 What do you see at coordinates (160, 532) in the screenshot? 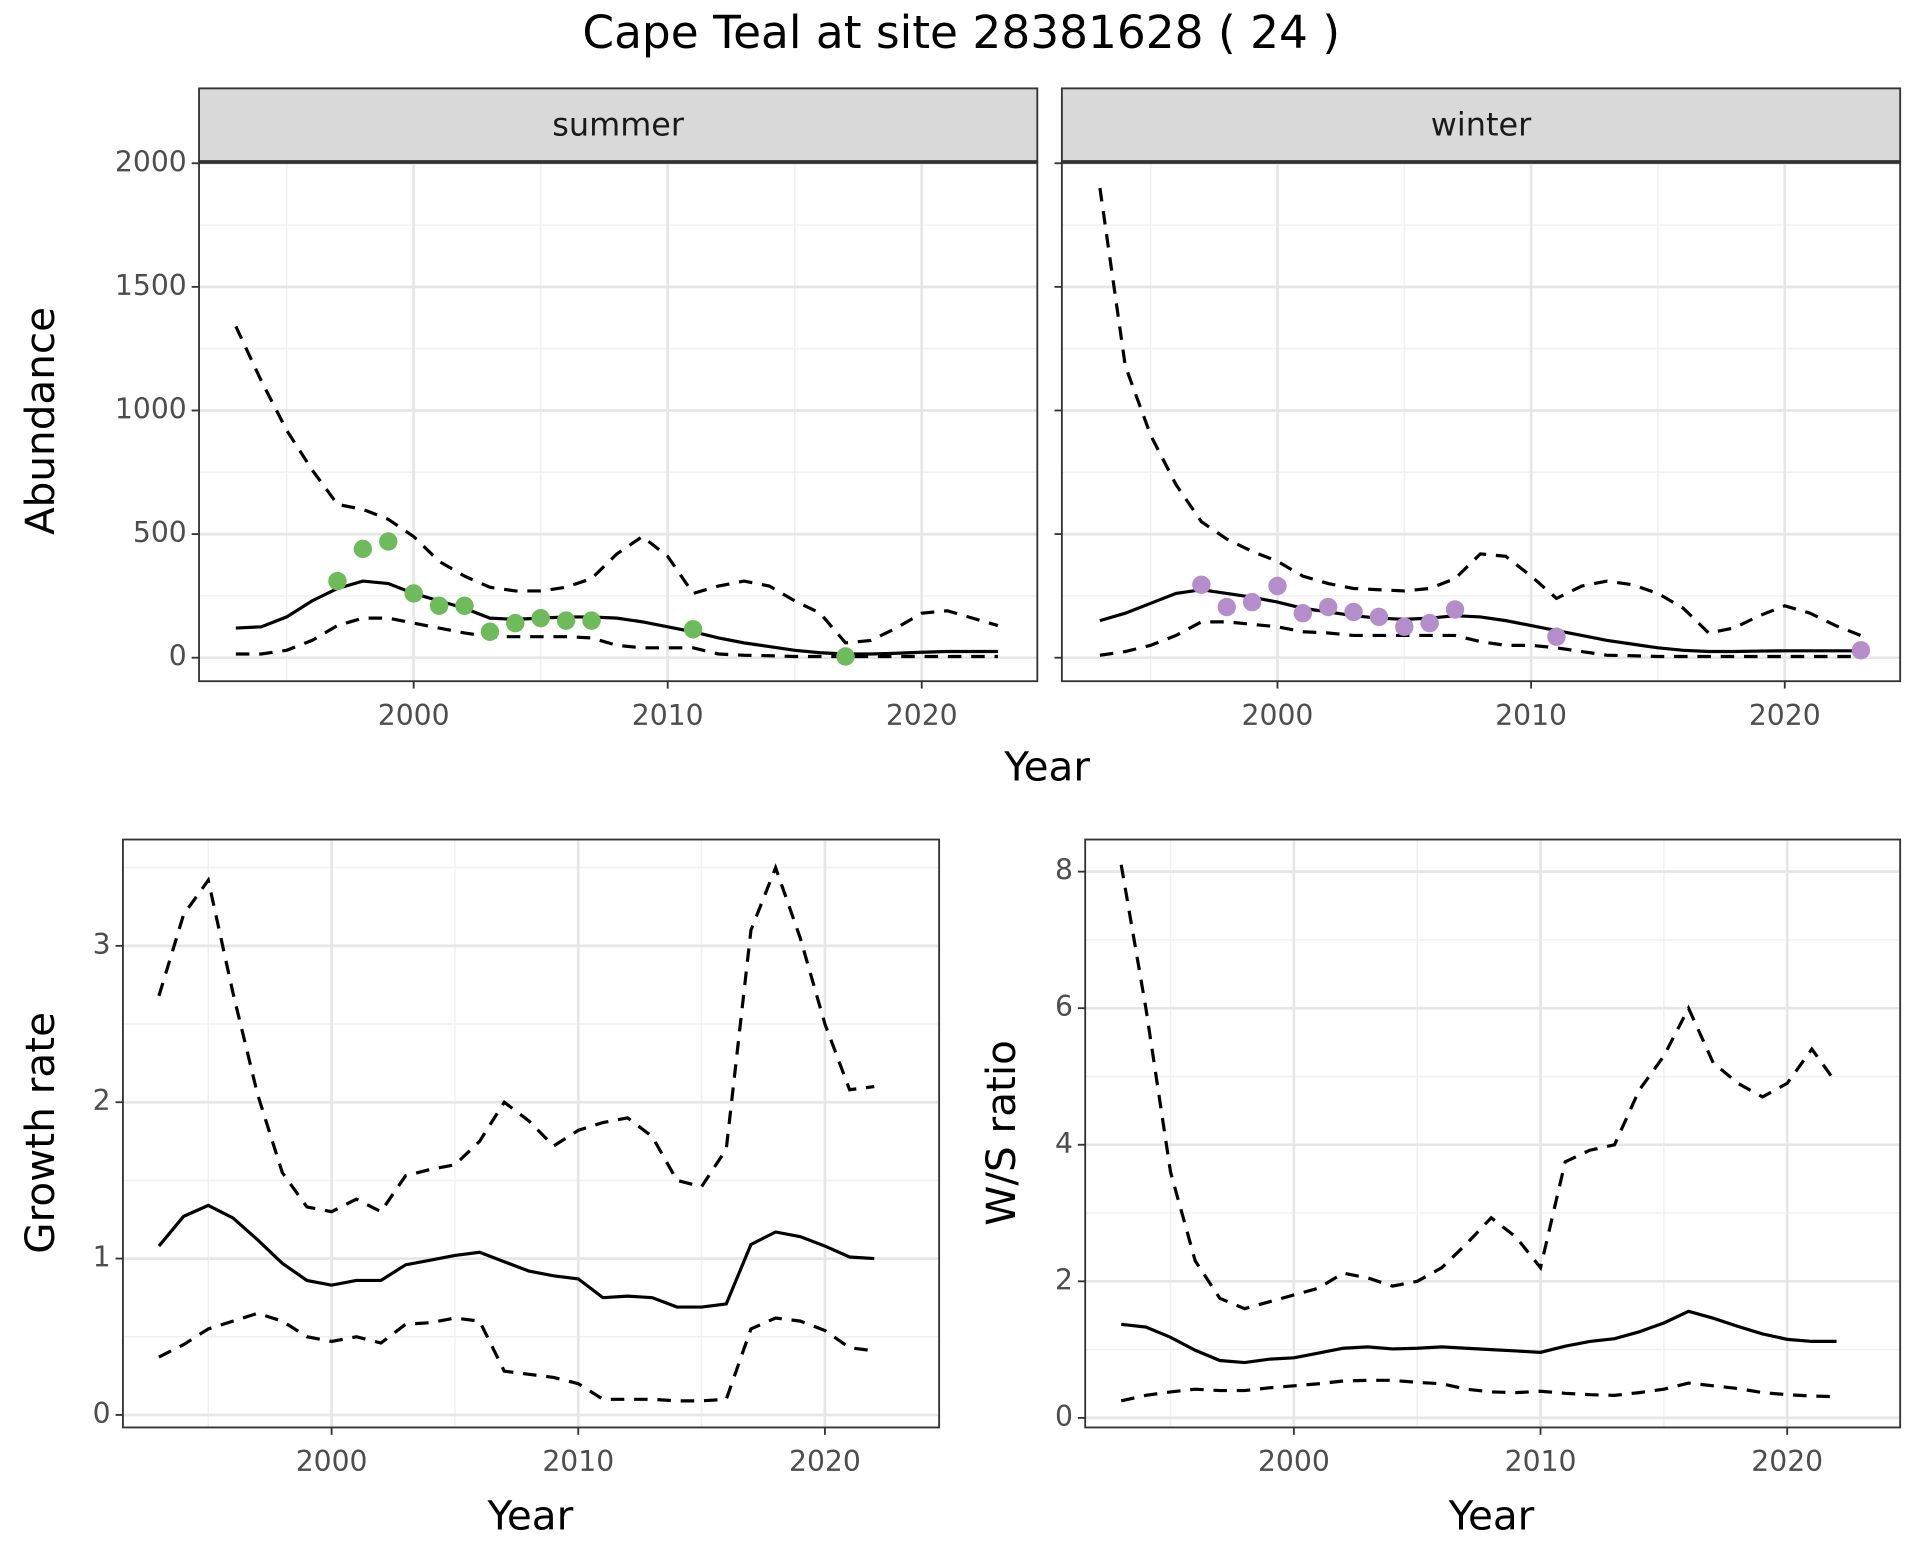
I see `y-tick-label: 500` at bounding box center [160, 532].